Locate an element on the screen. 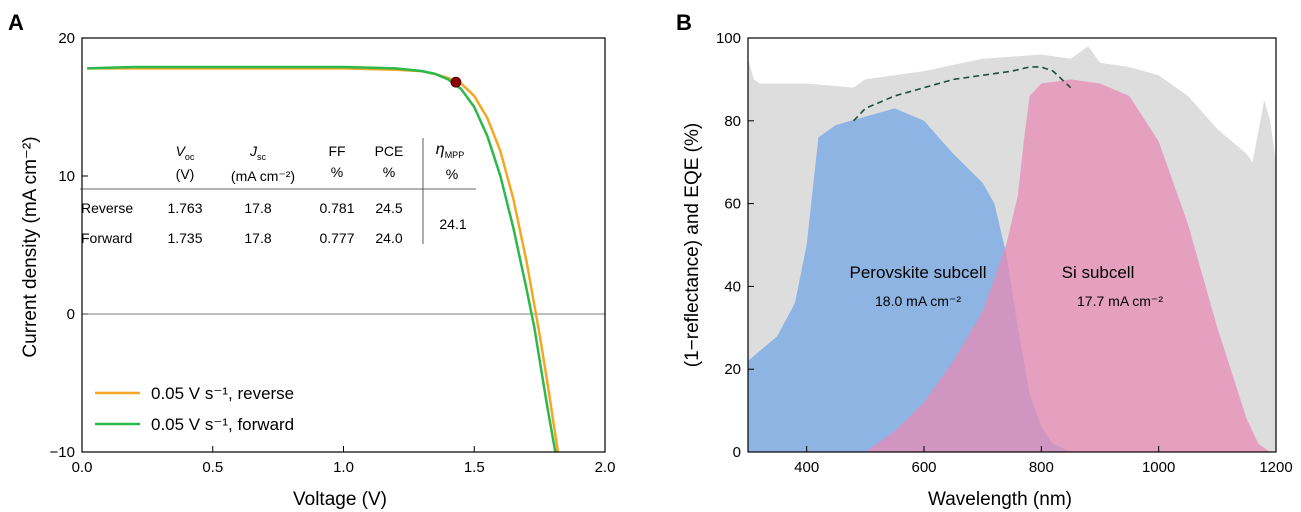 The width and height of the screenshot is (1301, 512). legend-label-reverse: 0.05 V s⁻¹, reverse is located at coordinates (222, 393).